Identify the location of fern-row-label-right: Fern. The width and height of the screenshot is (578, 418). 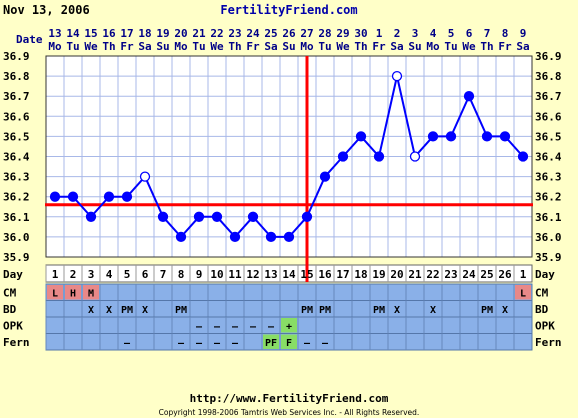
(548, 342).